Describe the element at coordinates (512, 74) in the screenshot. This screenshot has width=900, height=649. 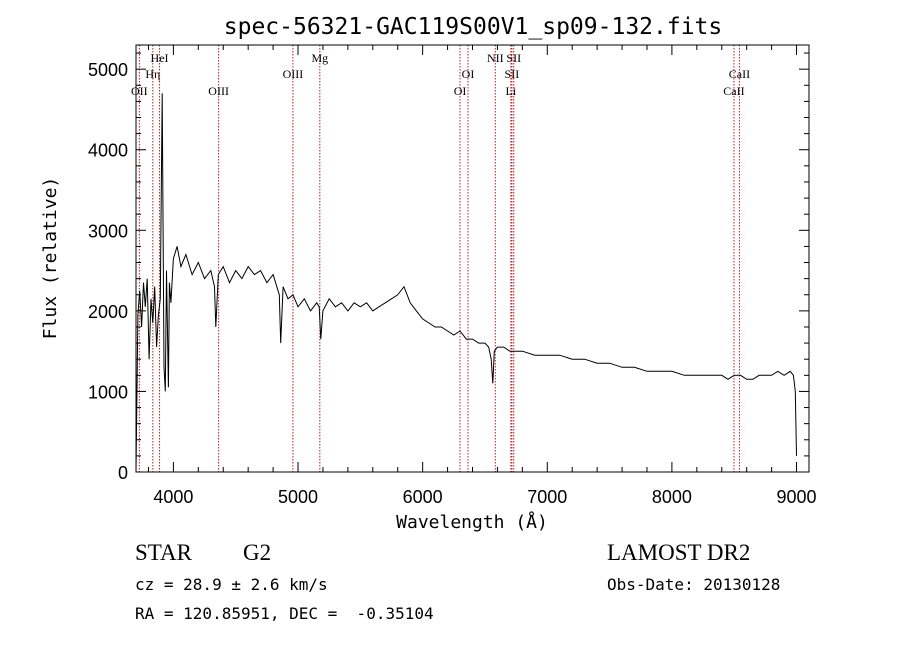
I see `line-label-9: SII` at that location.